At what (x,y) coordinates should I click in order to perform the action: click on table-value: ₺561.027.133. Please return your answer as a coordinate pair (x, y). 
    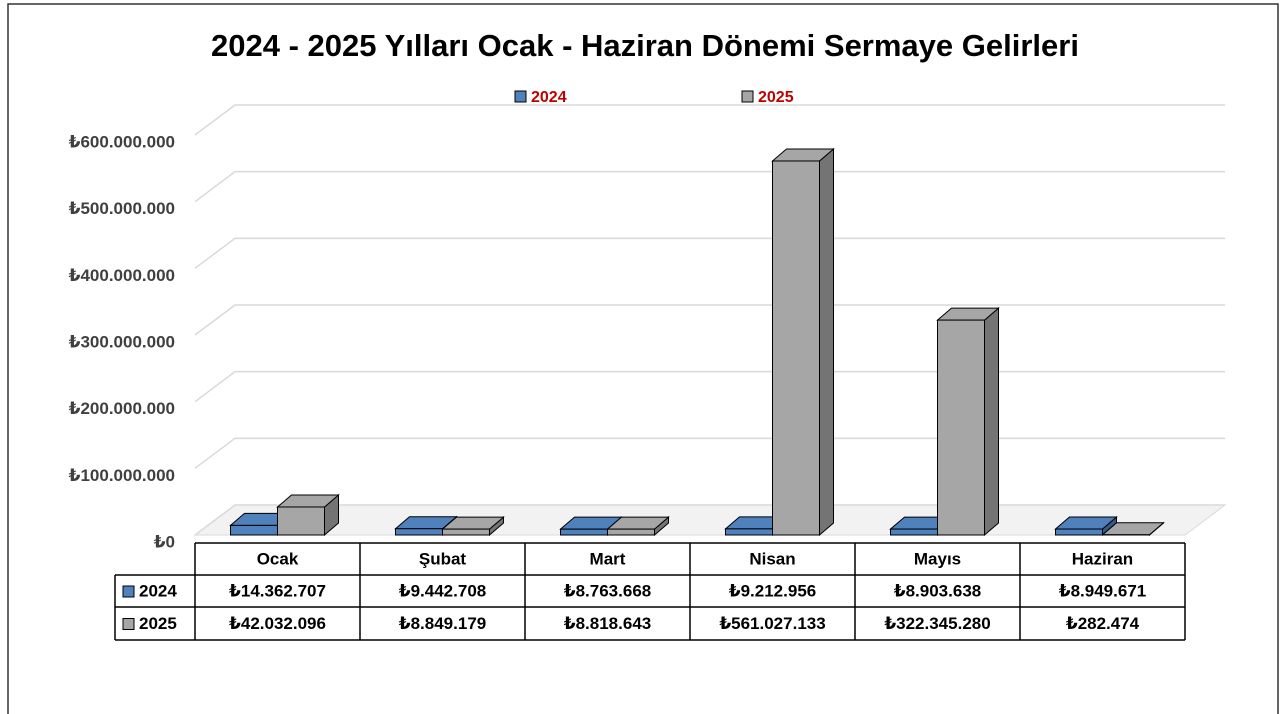
    Looking at the image, I should click on (772, 623).